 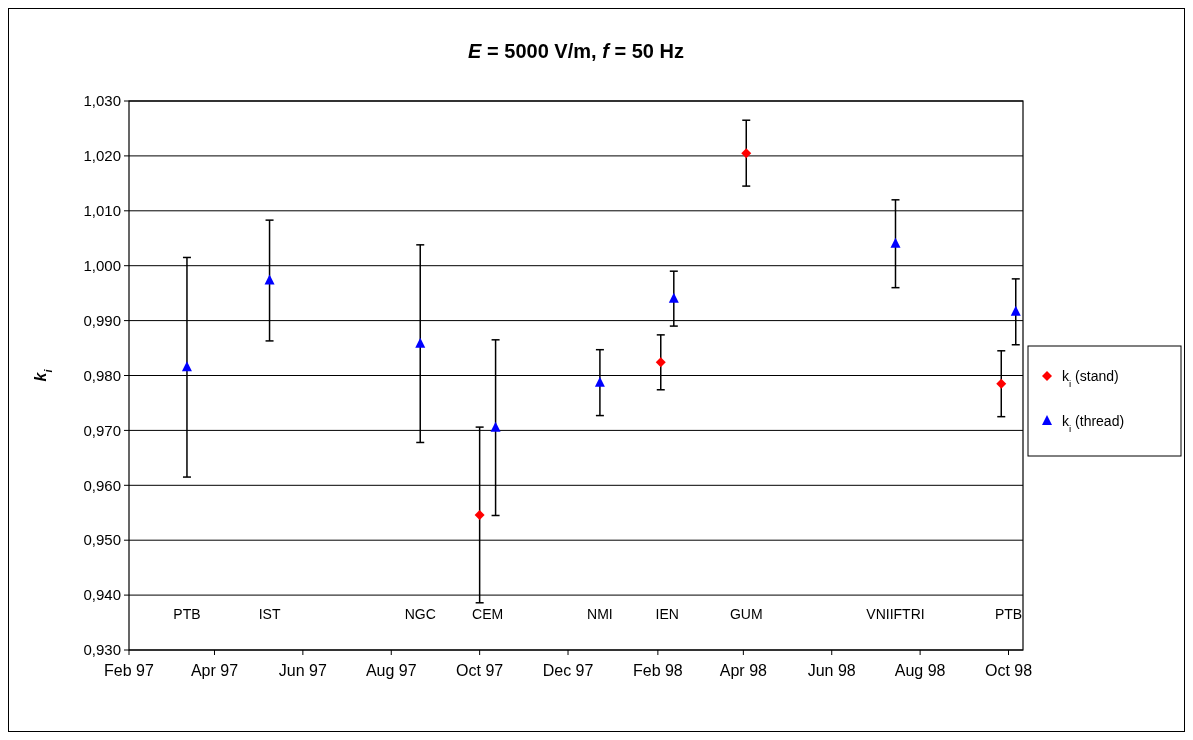 I want to click on y-tick-label: 0,990, so click(x=102, y=320).